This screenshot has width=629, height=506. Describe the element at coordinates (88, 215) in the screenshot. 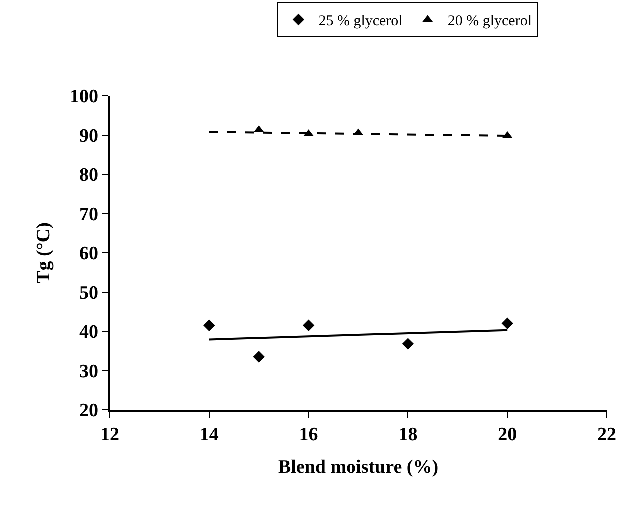

I see `y-tick-label: 70` at that location.